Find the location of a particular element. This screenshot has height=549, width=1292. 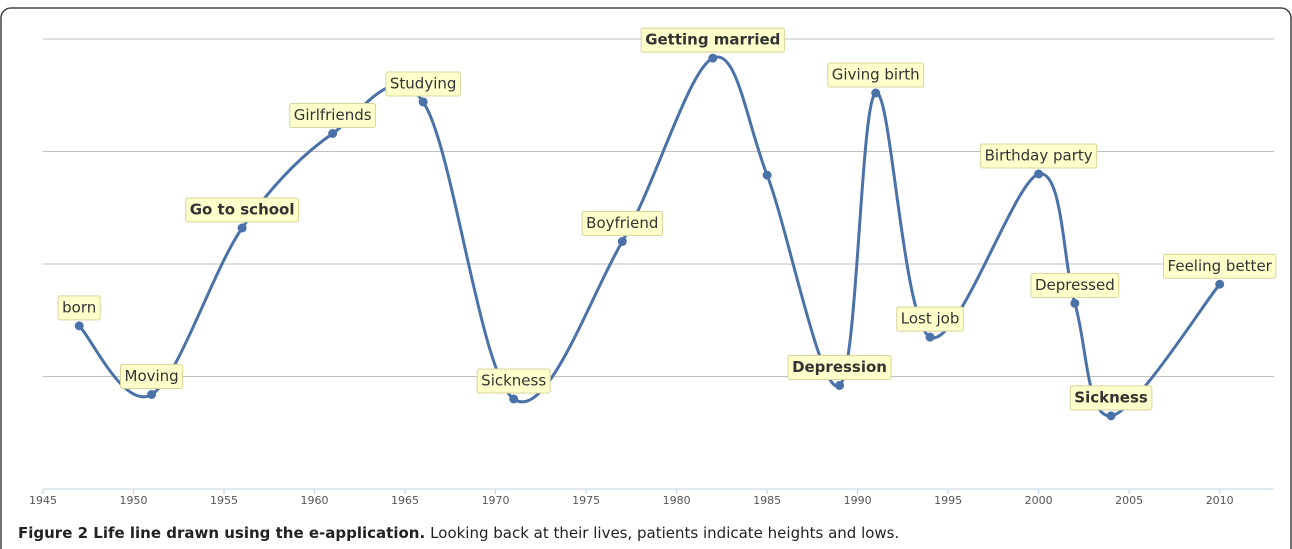

event-label: born is located at coordinates (79, 308).